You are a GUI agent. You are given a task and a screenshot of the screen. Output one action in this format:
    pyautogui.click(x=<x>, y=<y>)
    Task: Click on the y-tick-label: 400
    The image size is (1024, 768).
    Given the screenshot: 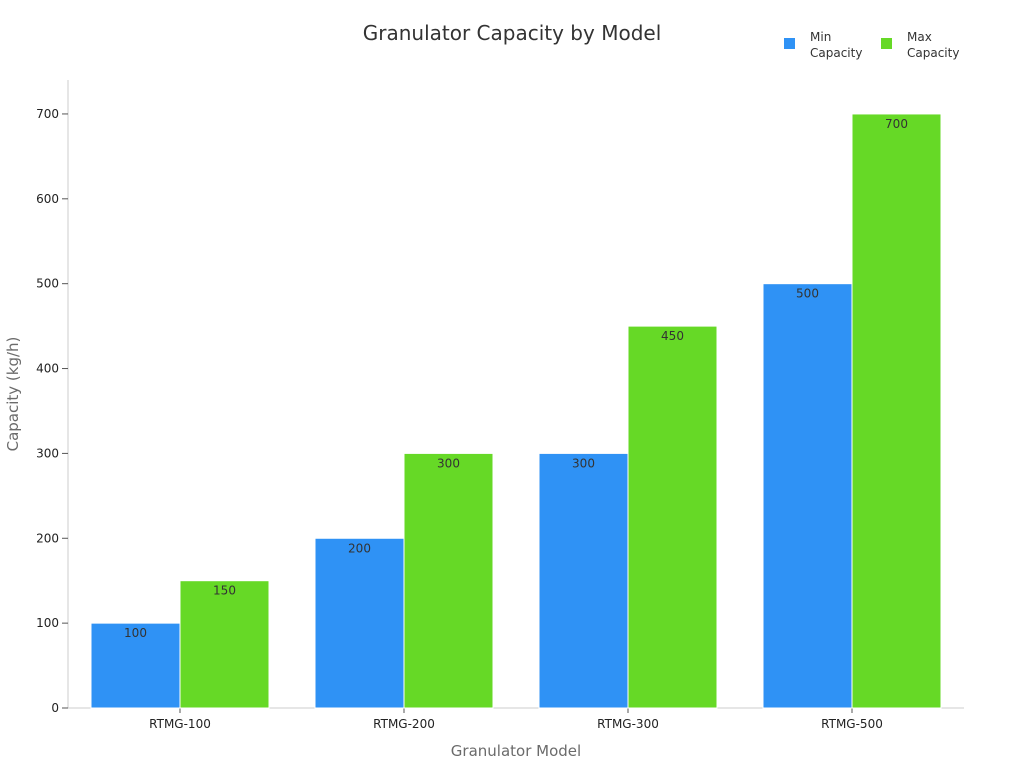 What is the action you would take?
    pyautogui.click(x=47, y=369)
    